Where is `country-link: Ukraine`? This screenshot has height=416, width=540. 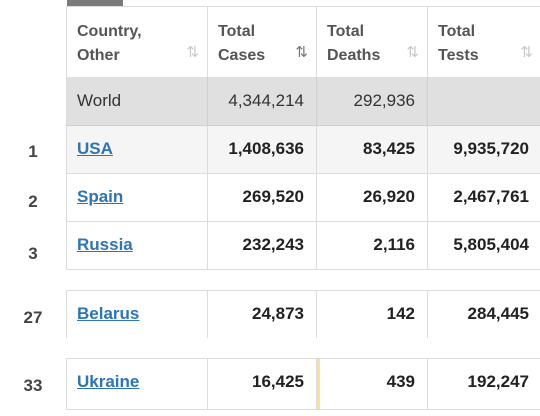 country-link: Ukraine is located at coordinates (108, 381).